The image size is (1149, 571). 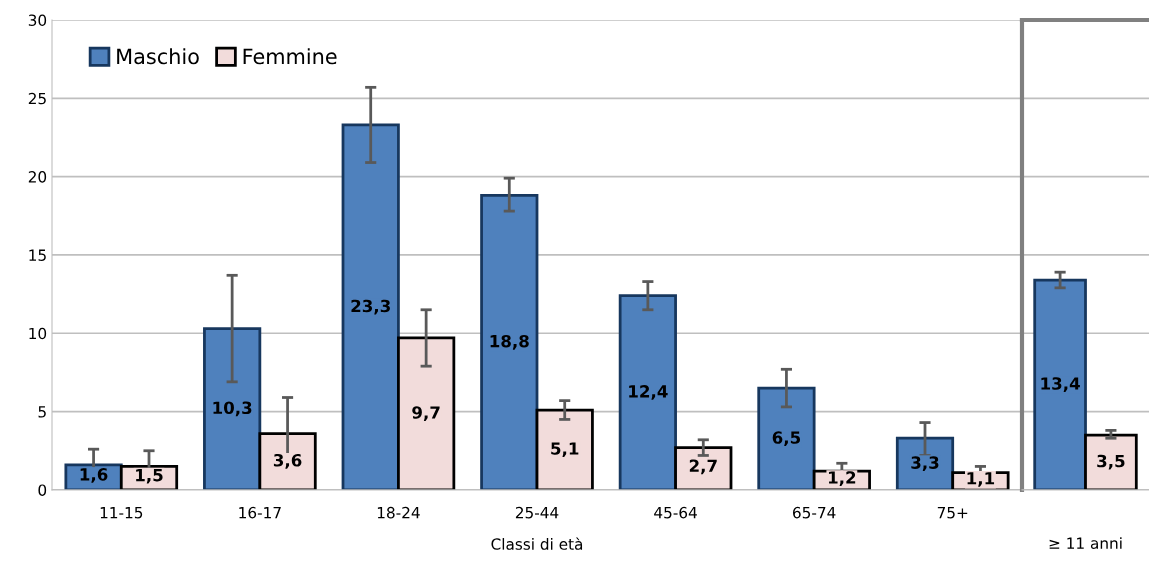 What do you see at coordinates (158, 56) in the screenshot?
I see `legend-label: Maschio` at bounding box center [158, 56].